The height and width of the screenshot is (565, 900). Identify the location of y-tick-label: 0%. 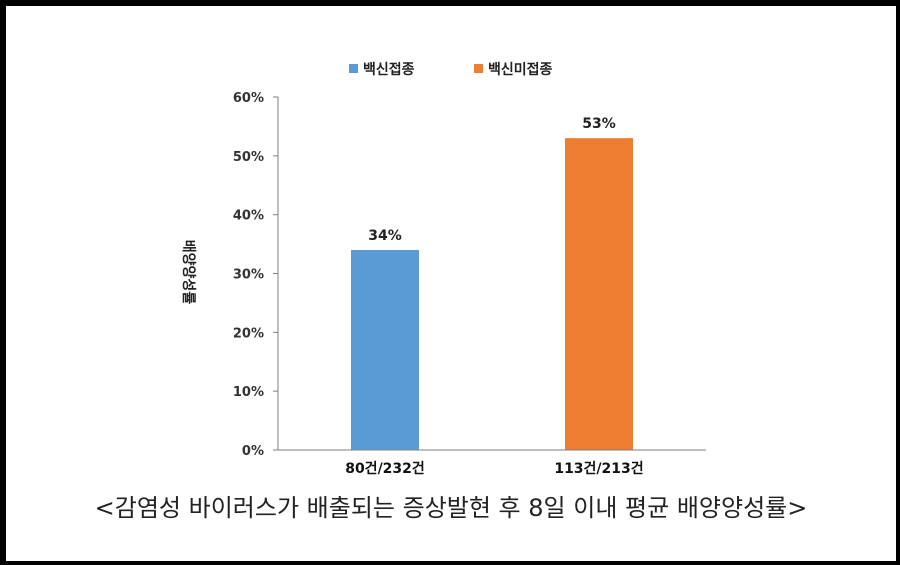
(253, 451).